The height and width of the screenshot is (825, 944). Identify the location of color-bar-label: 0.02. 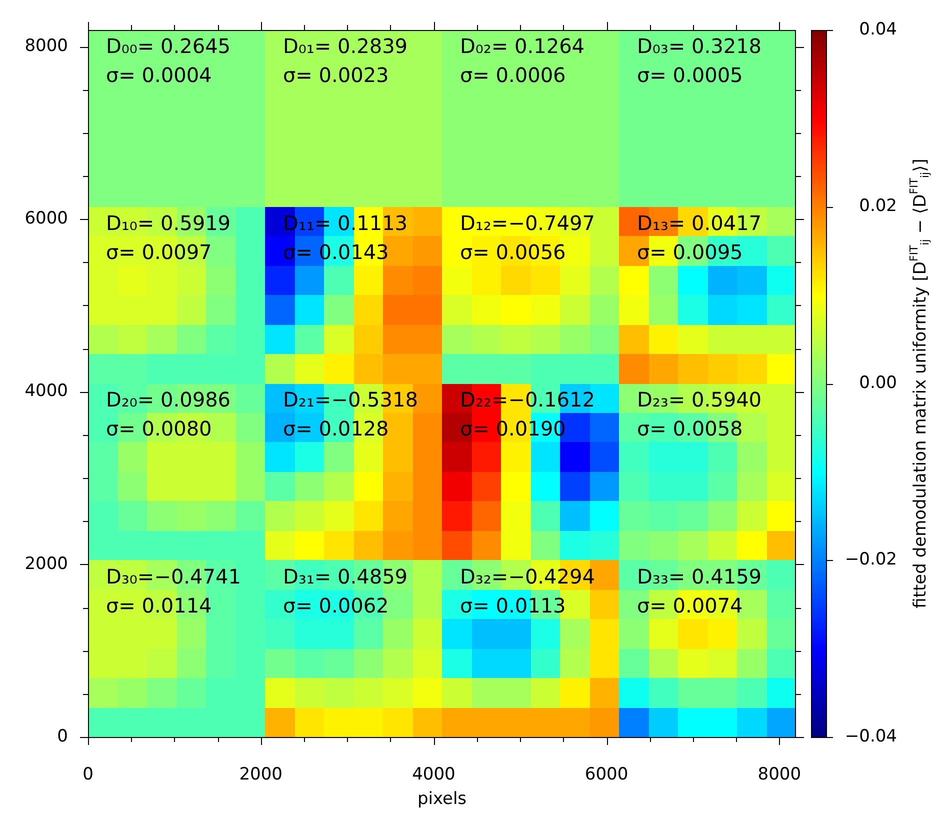
(878, 206).